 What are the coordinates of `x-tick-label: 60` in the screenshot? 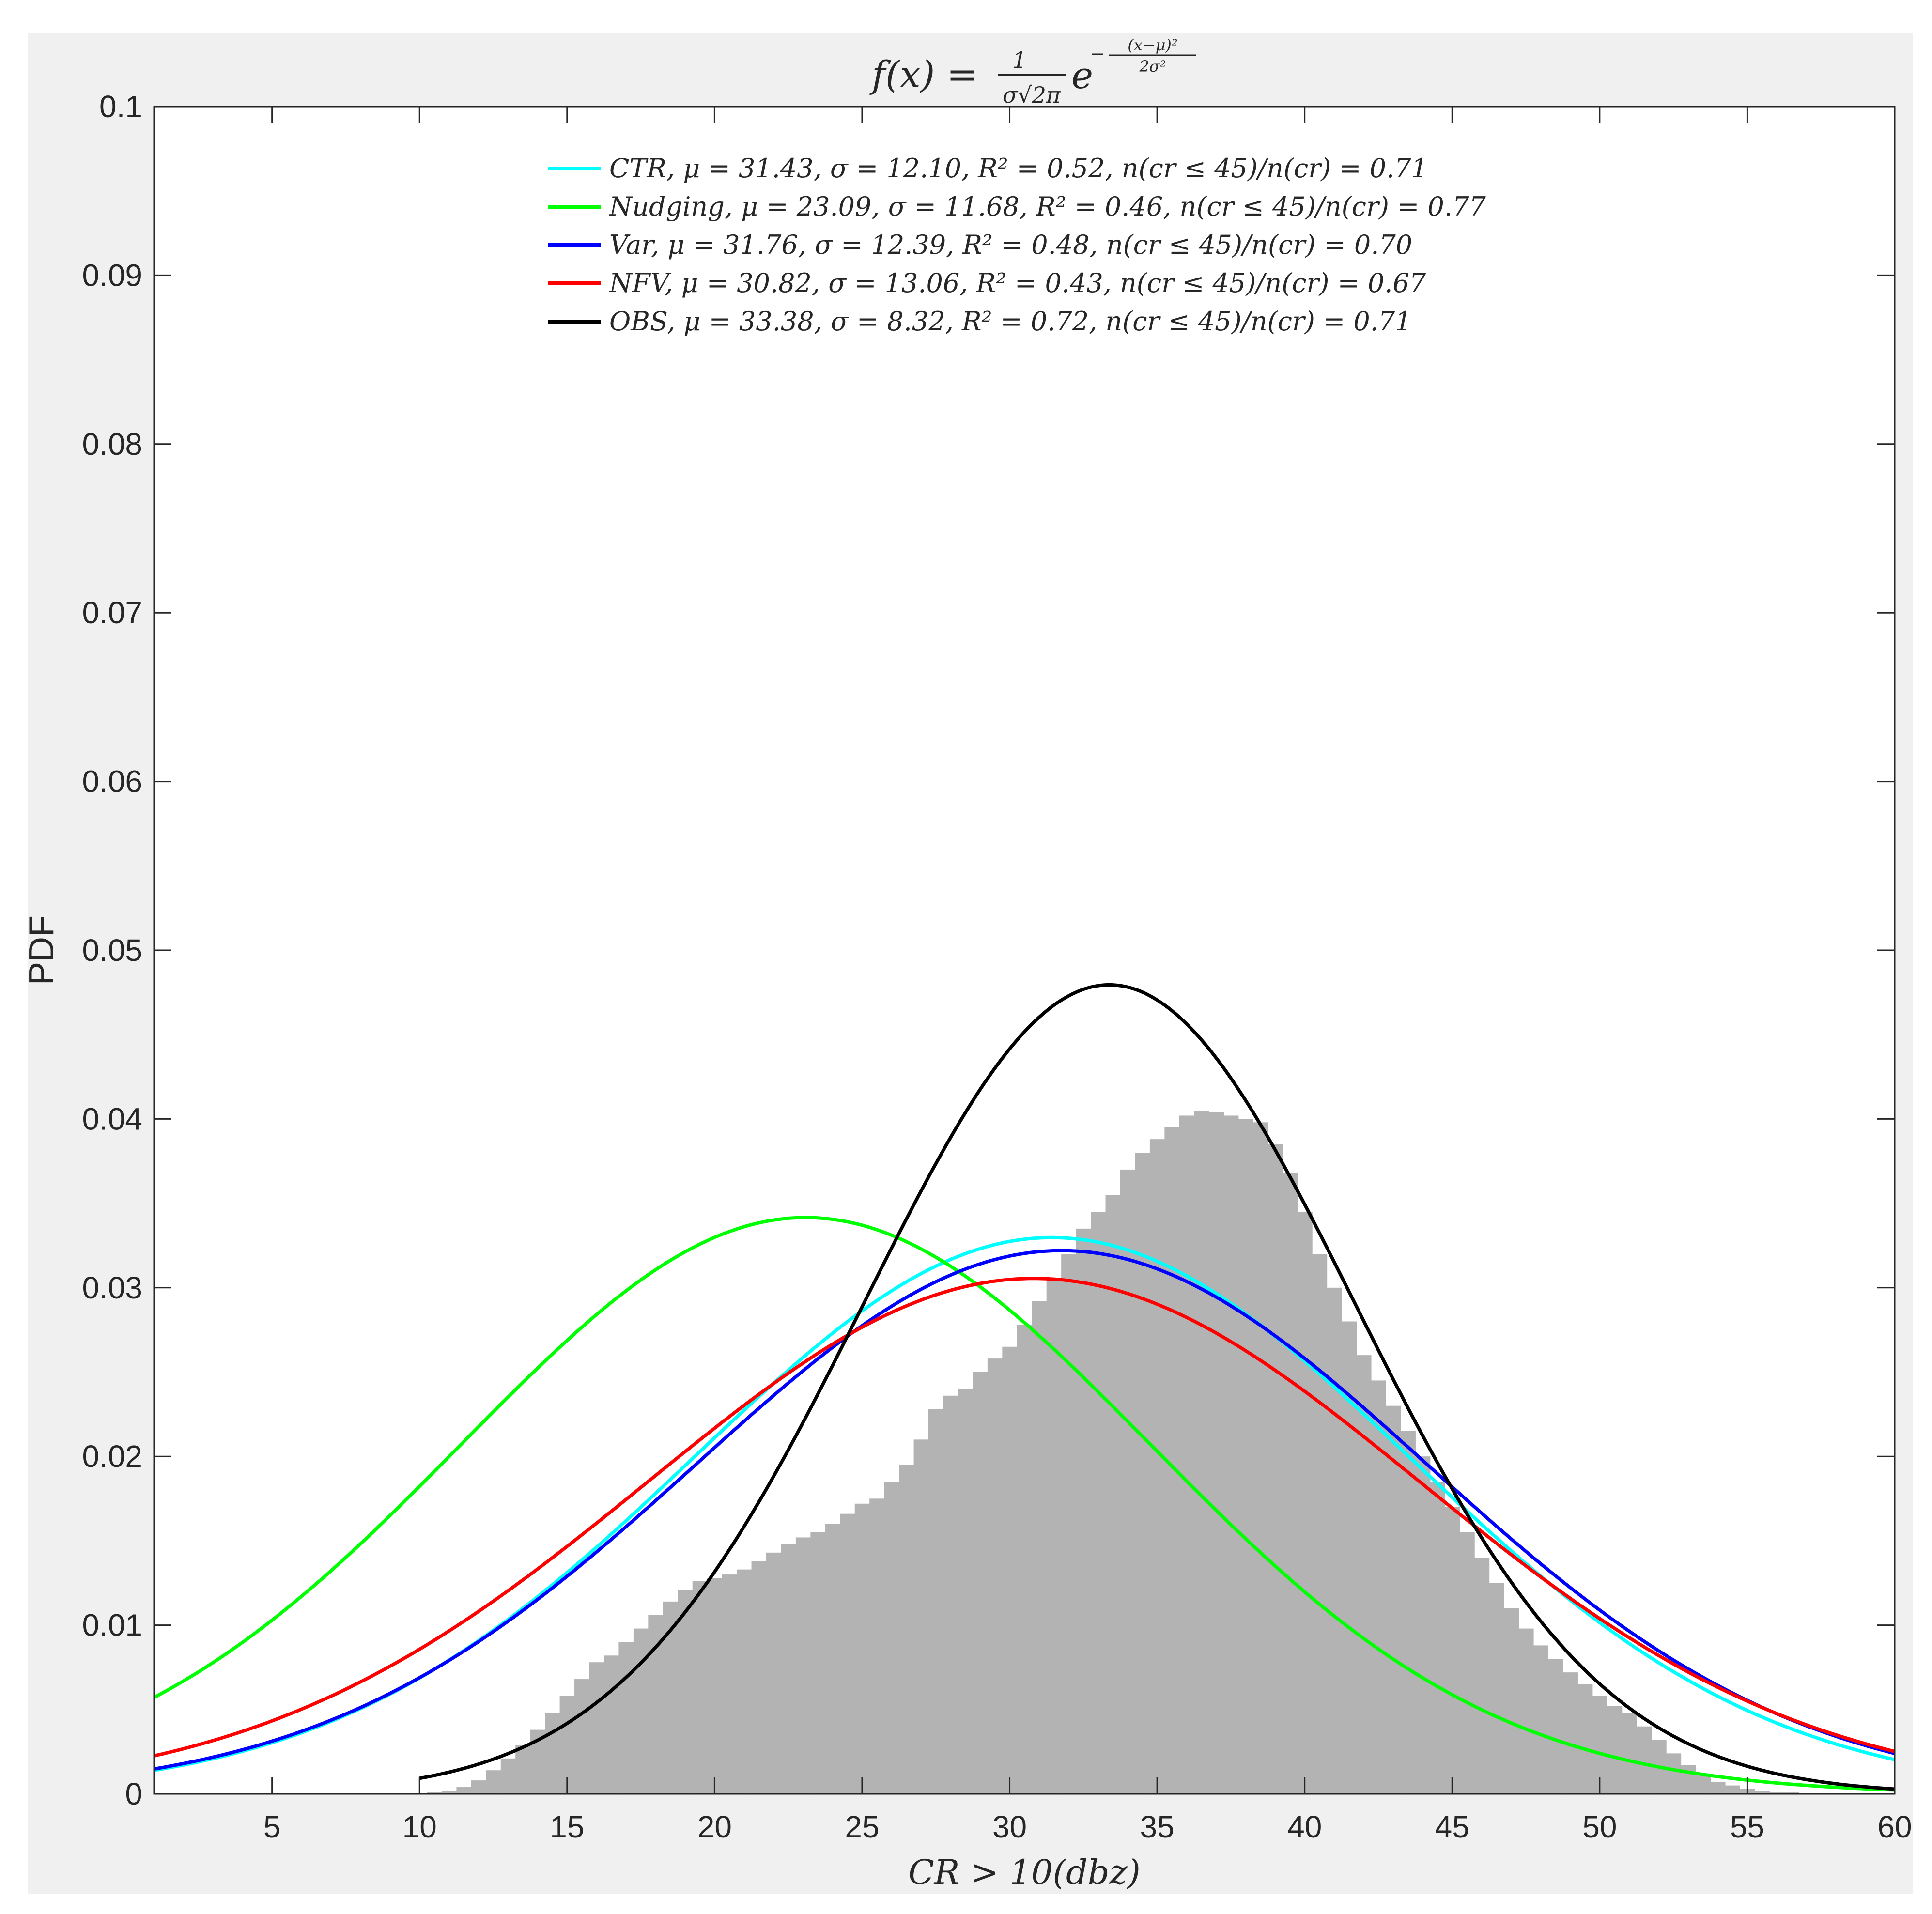 It's located at (1894, 1826).